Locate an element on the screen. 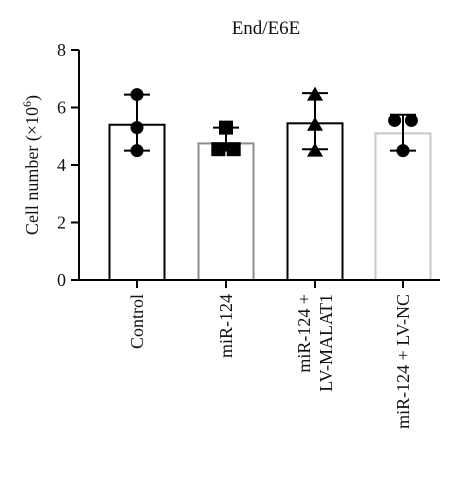 The image size is (474, 481). y-tick-label: 4 is located at coordinates (61, 165).